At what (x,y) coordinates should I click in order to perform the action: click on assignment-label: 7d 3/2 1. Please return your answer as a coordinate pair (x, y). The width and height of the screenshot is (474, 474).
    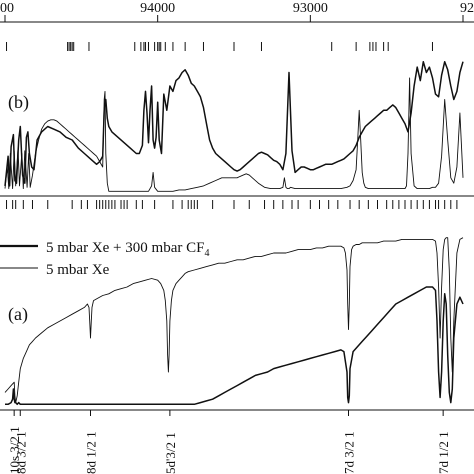
    Looking at the image, I should click on (349, 452).